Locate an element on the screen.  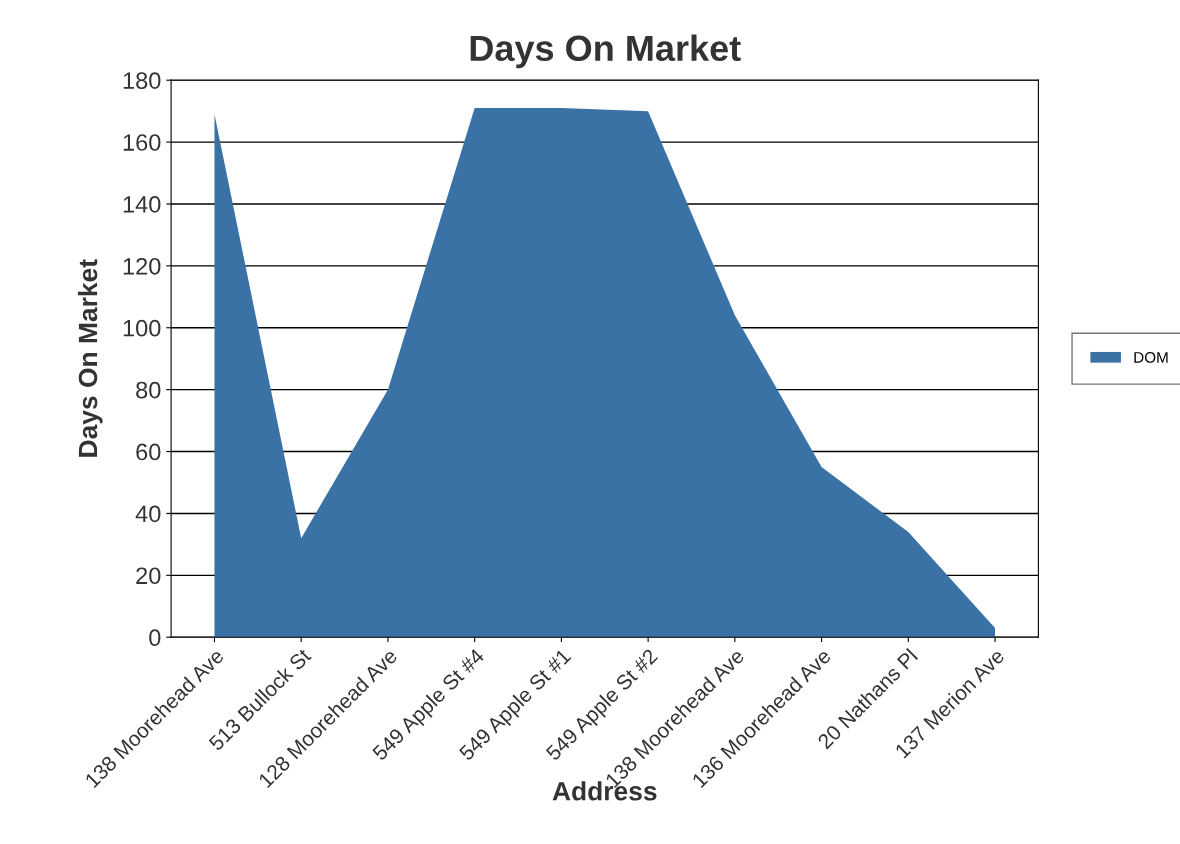
y-tick-label: 120 is located at coordinates (142, 266).